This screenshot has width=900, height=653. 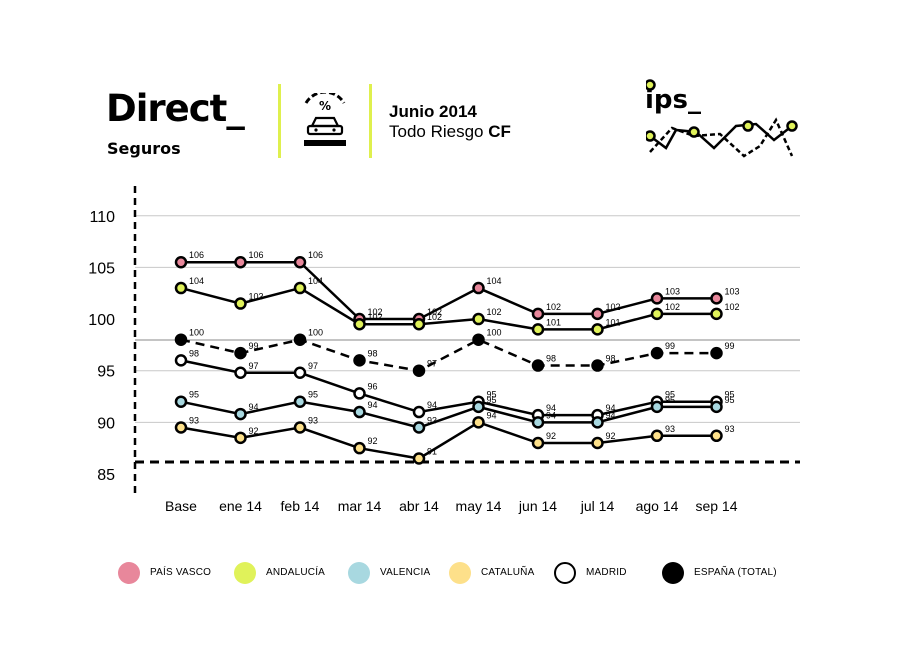 I want to click on x-tick-label: sep 14, so click(x=716, y=506).